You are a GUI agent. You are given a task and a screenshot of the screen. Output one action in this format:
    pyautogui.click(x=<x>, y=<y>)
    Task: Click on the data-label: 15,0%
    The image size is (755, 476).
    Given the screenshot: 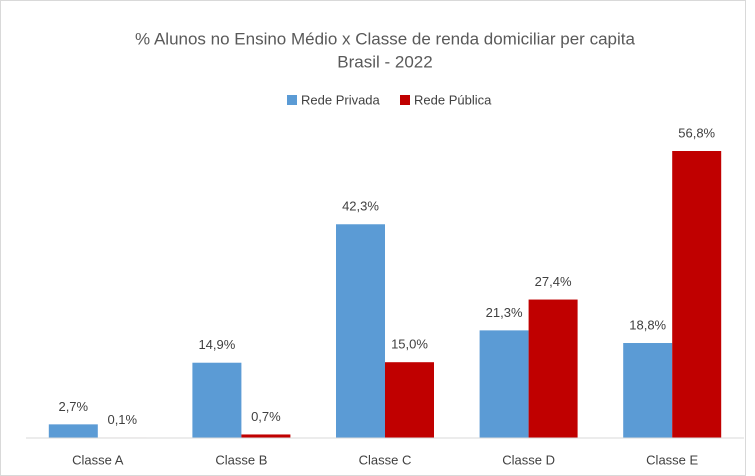 What is the action you would take?
    pyautogui.click(x=409, y=344)
    